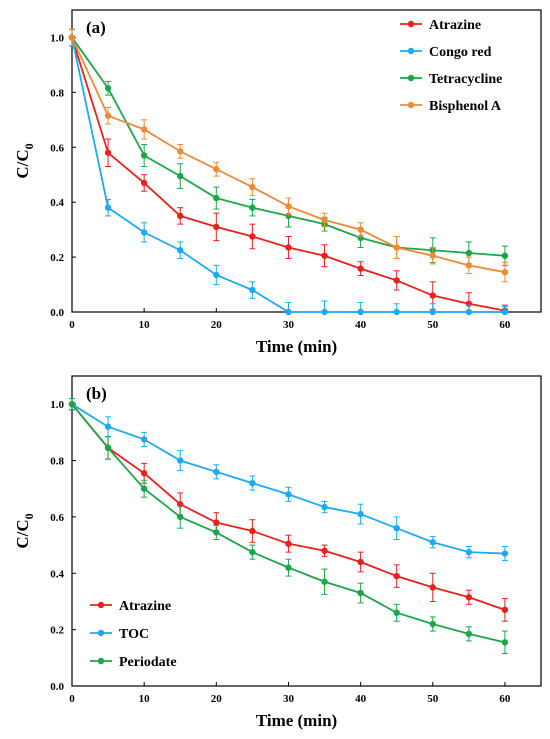  I want to click on y-tick-label: 1.0, so click(57, 38).